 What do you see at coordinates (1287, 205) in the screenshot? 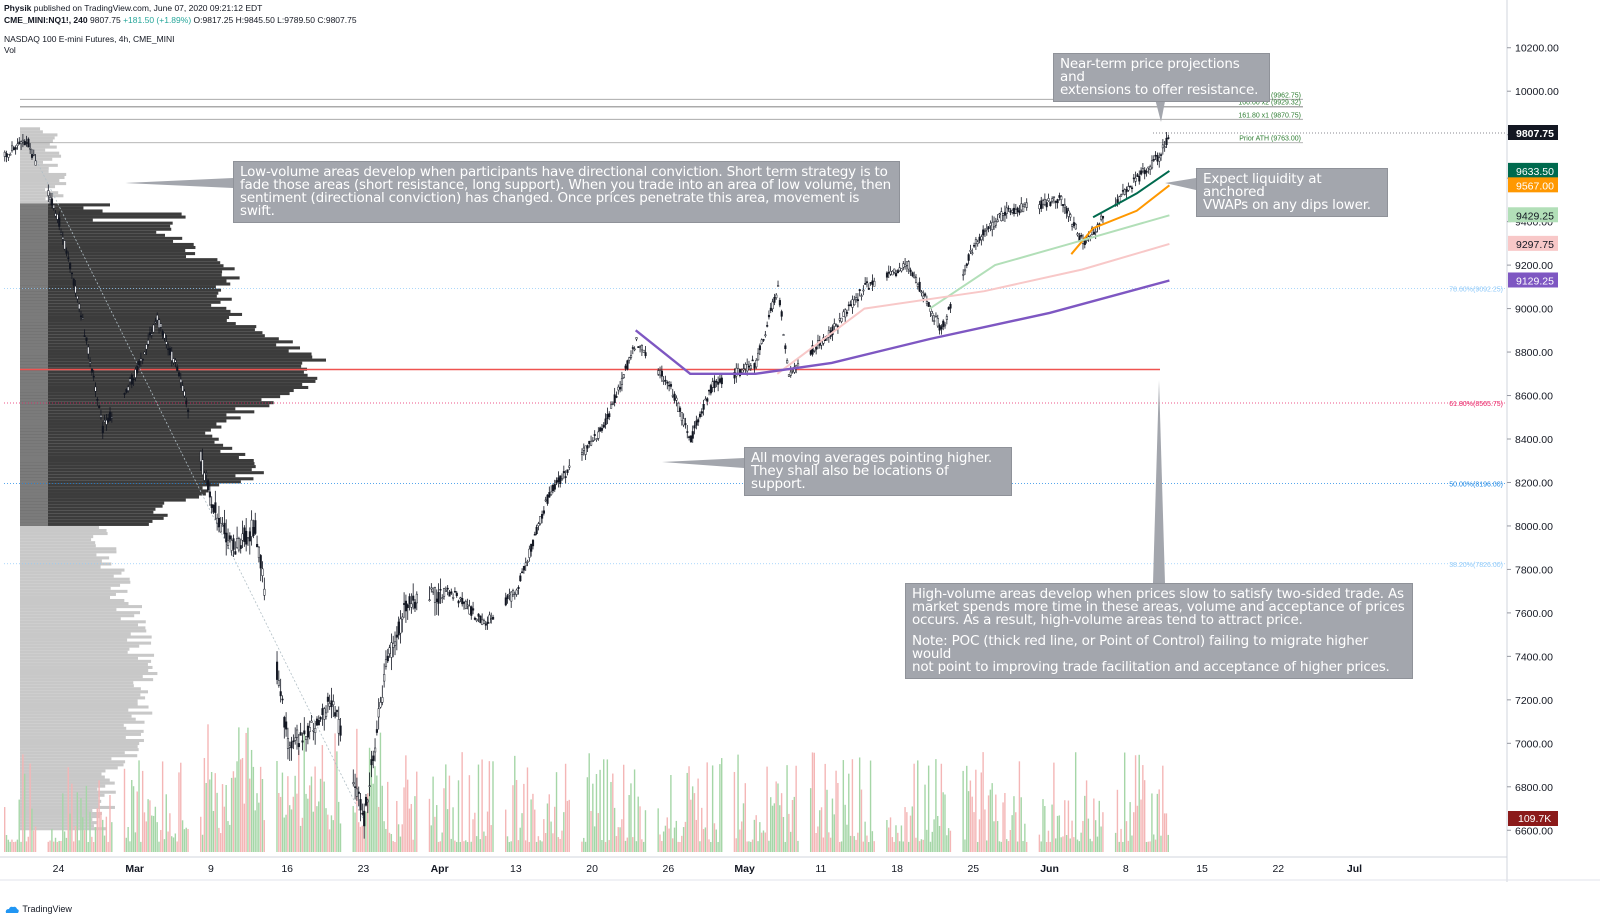
I see `callout-line: VWAPs on any dips lower.` at bounding box center [1287, 205].